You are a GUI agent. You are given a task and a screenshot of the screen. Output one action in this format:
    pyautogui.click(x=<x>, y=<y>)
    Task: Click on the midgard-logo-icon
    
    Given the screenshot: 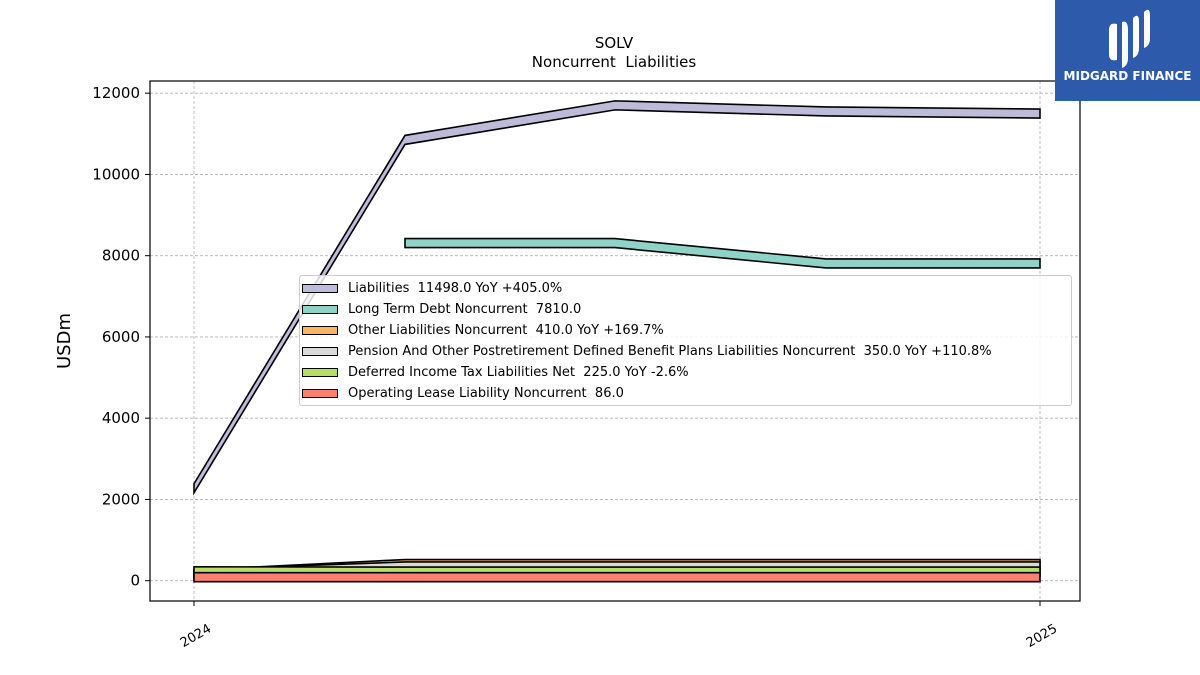 What is the action you would take?
    pyautogui.click(x=1129, y=38)
    